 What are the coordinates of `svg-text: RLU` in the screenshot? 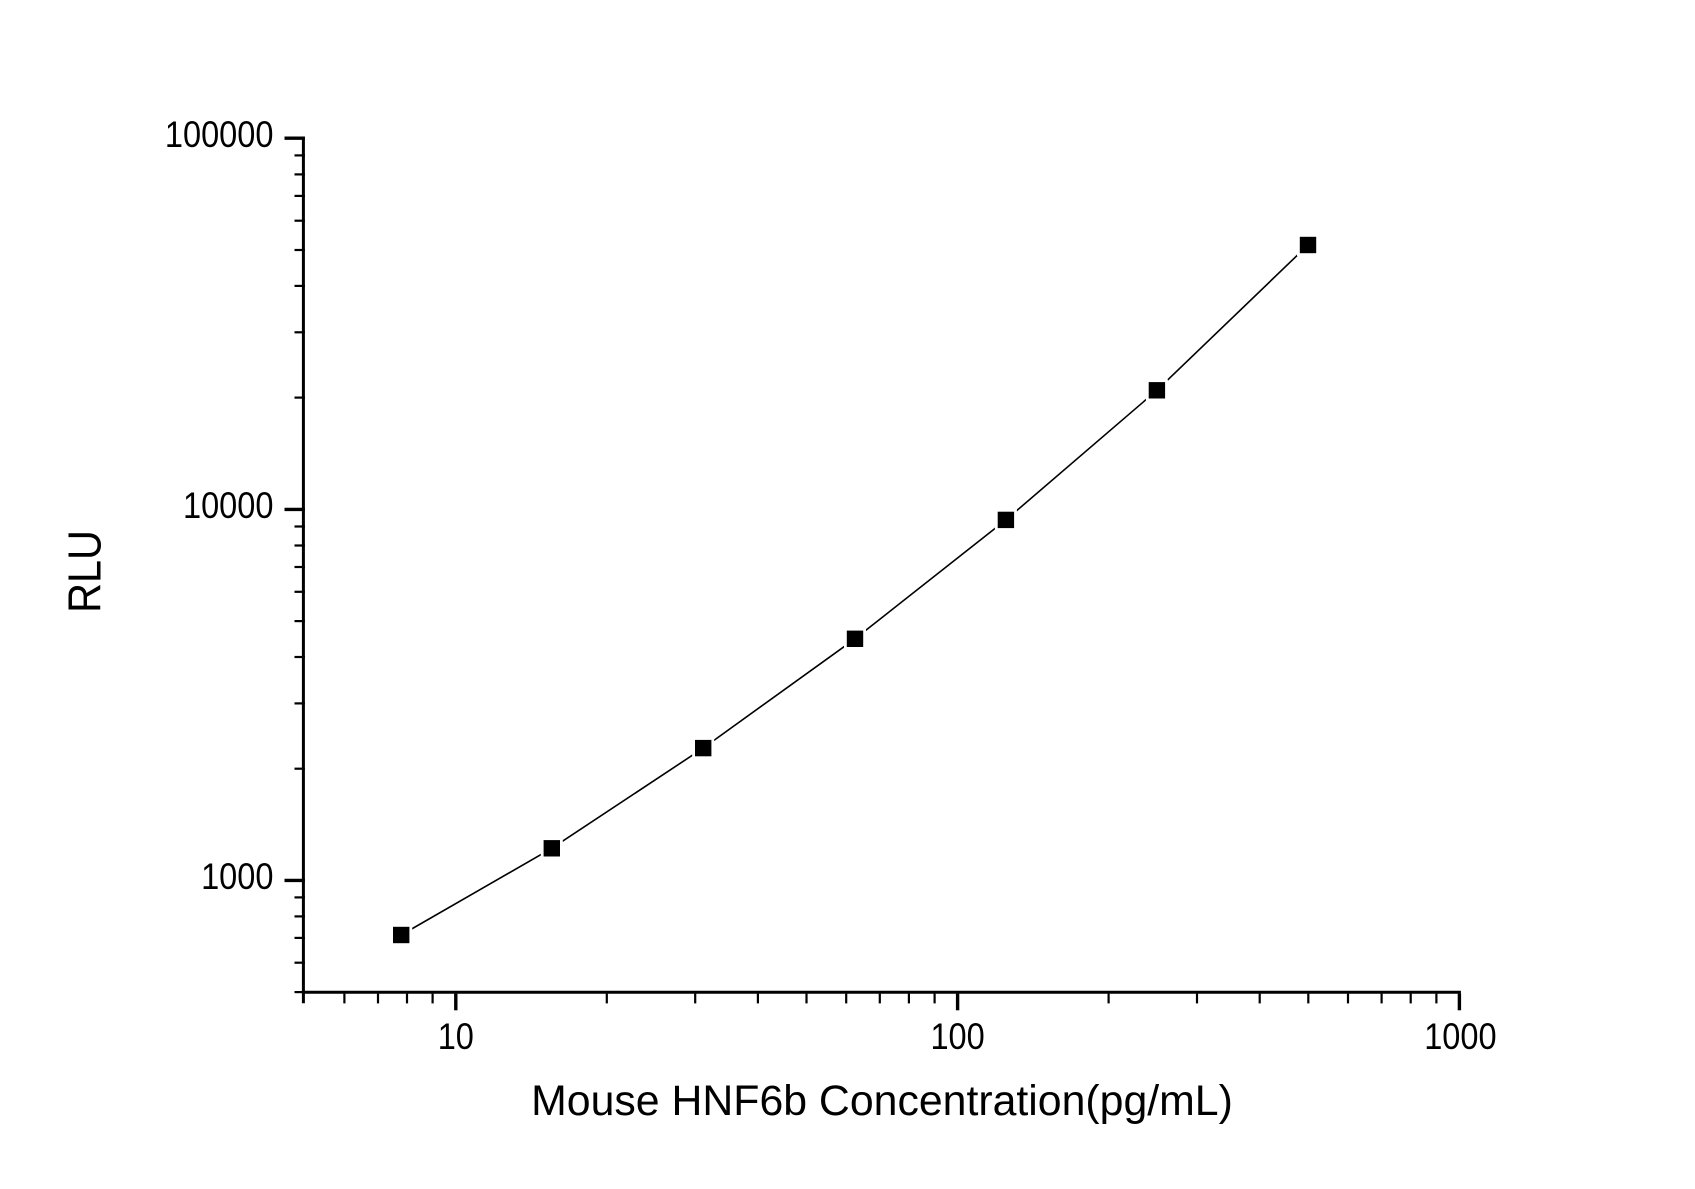 It's located at (86, 571).